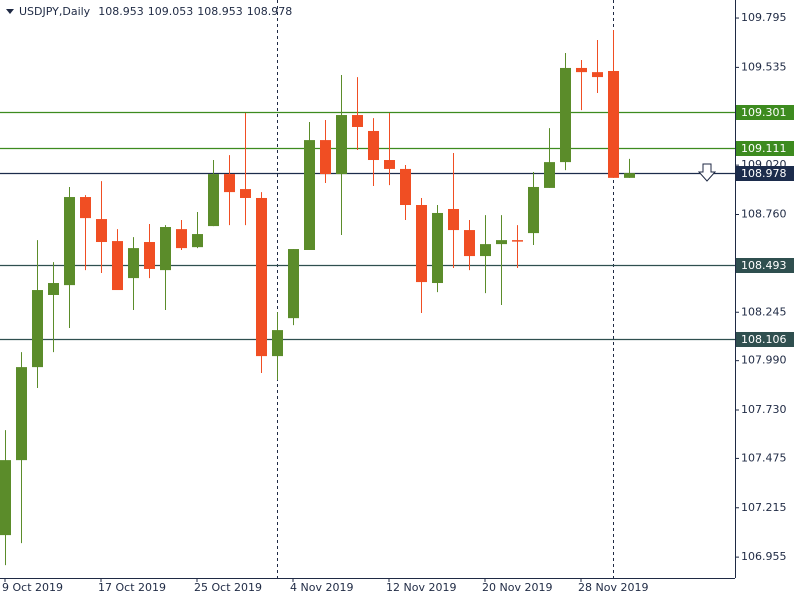  What do you see at coordinates (10, 11) in the screenshot?
I see `menu-triangle` at bounding box center [10, 11].